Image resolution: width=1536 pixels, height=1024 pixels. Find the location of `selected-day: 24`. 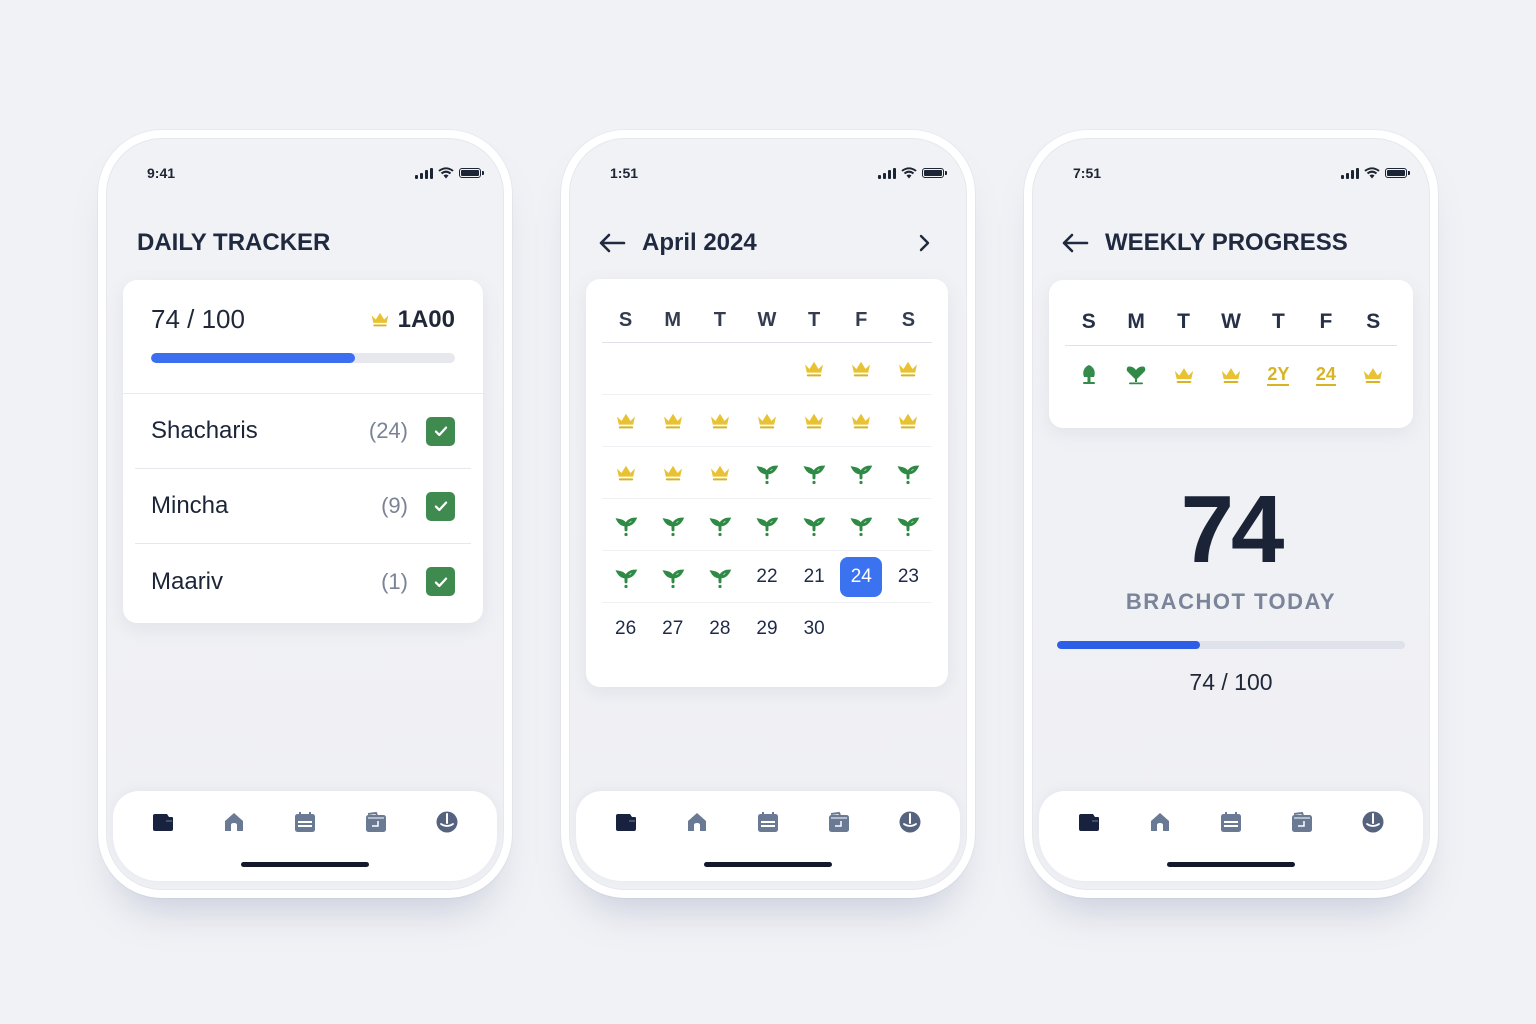

selected-day: 24 is located at coordinates (861, 576).